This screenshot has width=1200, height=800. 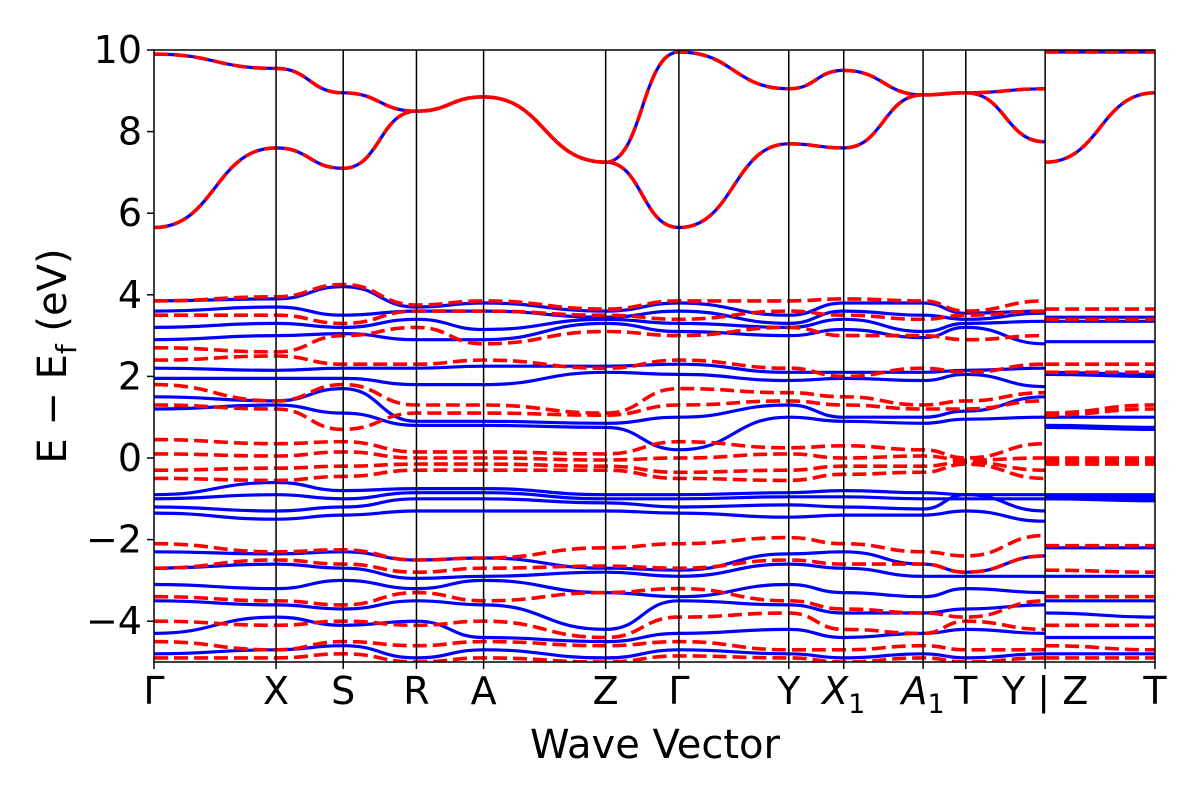 I want to click on y-tick-label: 4, so click(x=130, y=295).